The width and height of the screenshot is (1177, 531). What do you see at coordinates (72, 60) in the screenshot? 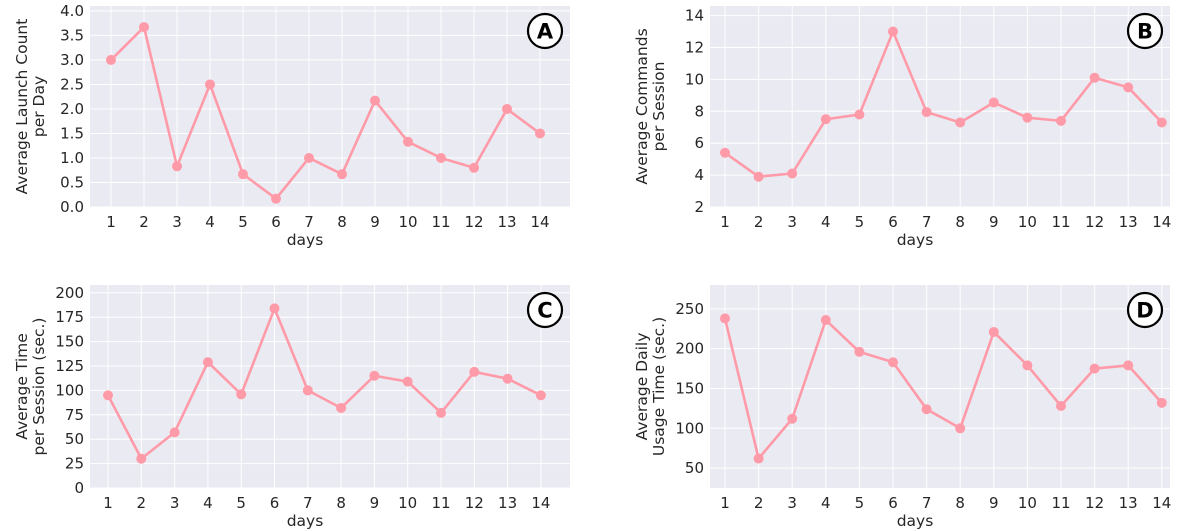
I see `y-tick-label: 3.0` at bounding box center [72, 60].